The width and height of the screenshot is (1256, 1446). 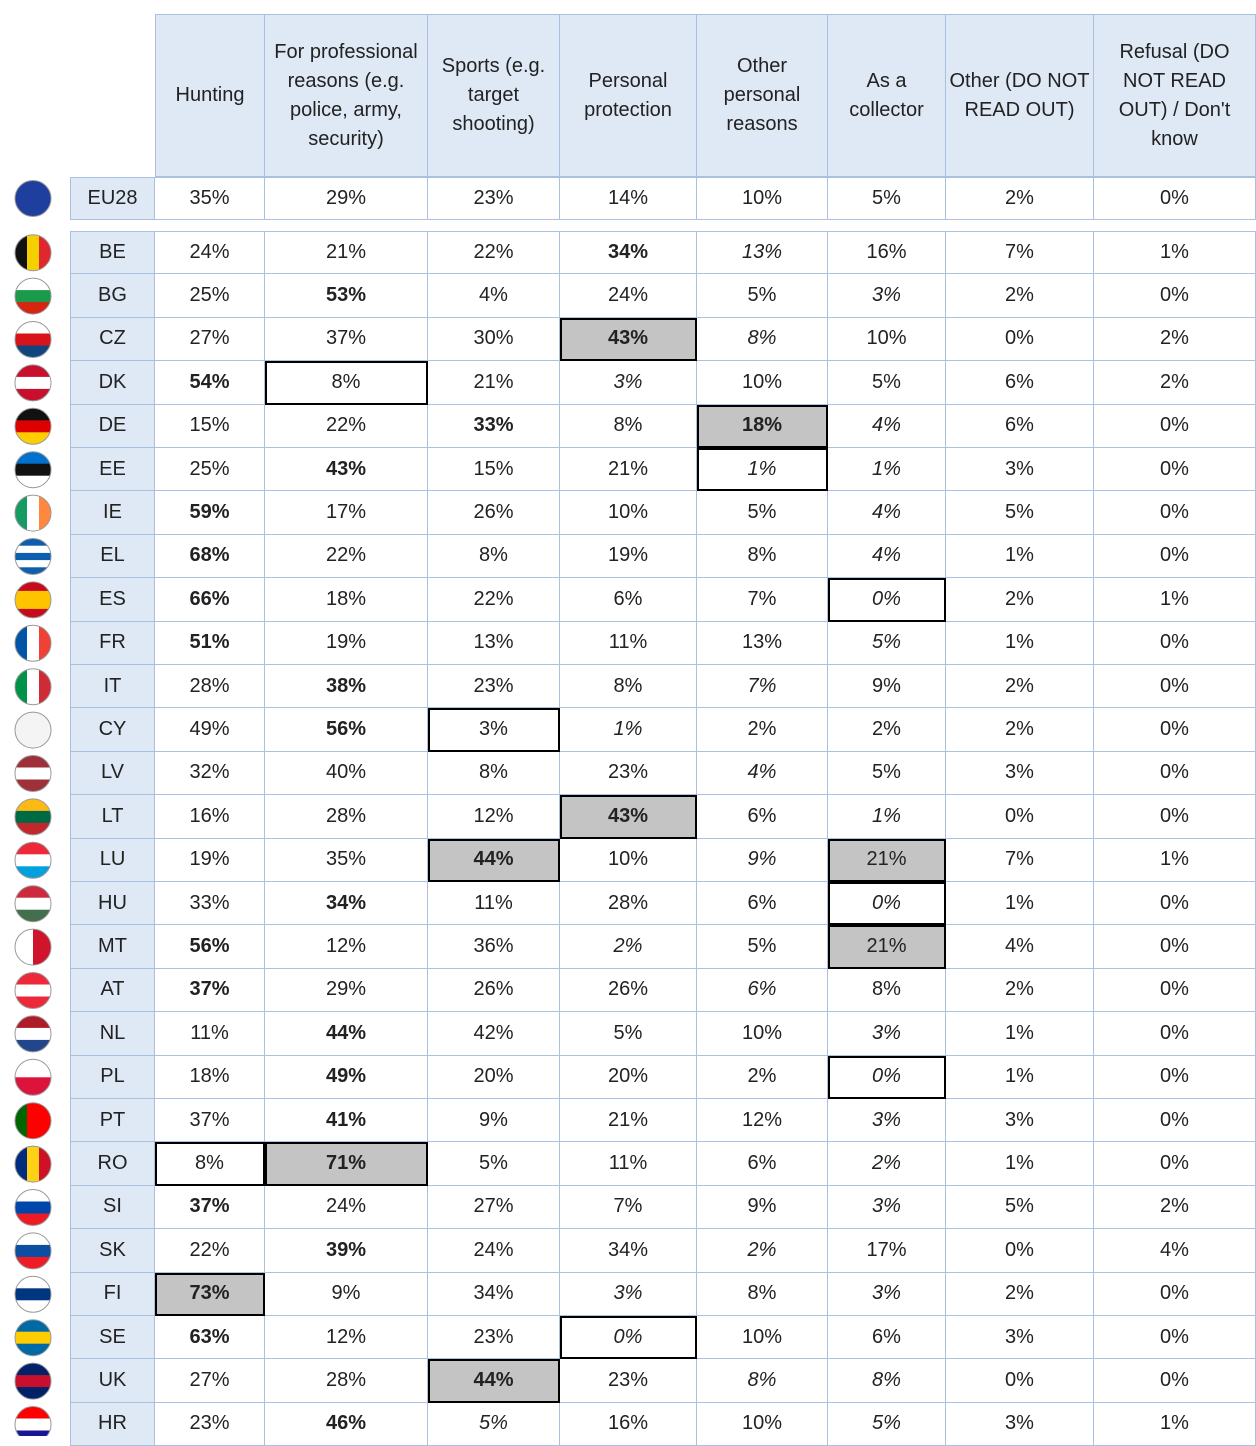 What do you see at coordinates (628, 1424) in the screenshot?
I see `cell: 16%` at bounding box center [628, 1424].